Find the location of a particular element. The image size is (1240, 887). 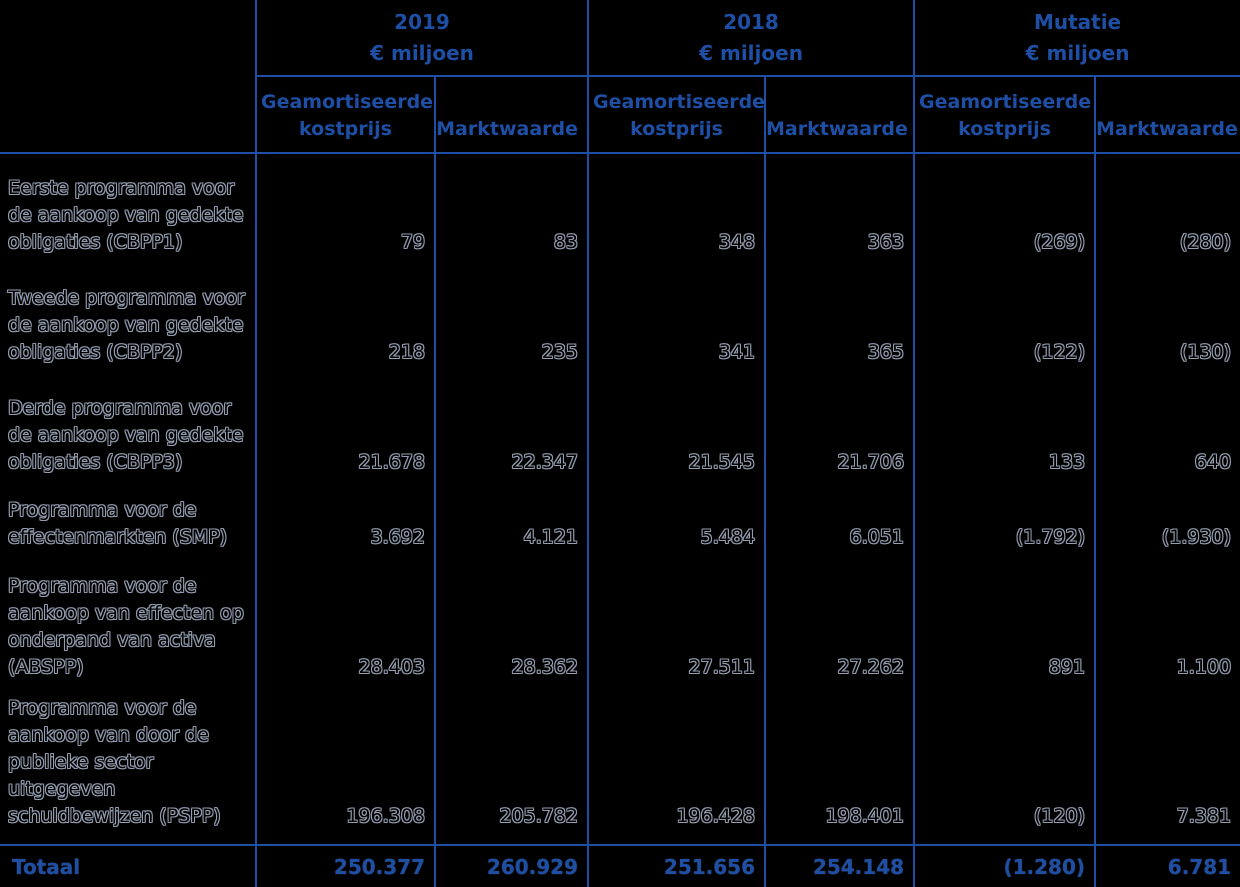

row-label-line: onderpand van activa is located at coordinates (112, 640).